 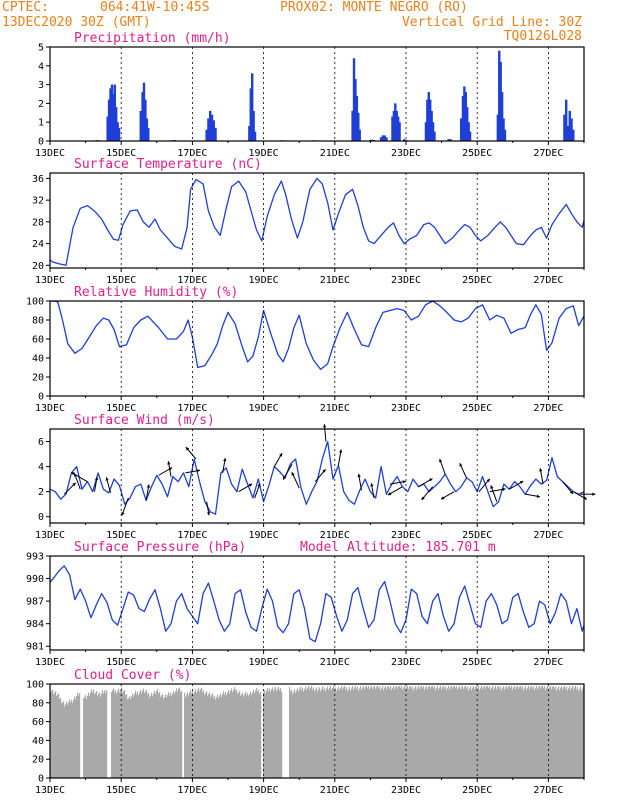 What do you see at coordinates (121, 790) in the screenshot?
I see `cloud-cover-x-tick-label: 15DEC` at bounding box center [121, 790].